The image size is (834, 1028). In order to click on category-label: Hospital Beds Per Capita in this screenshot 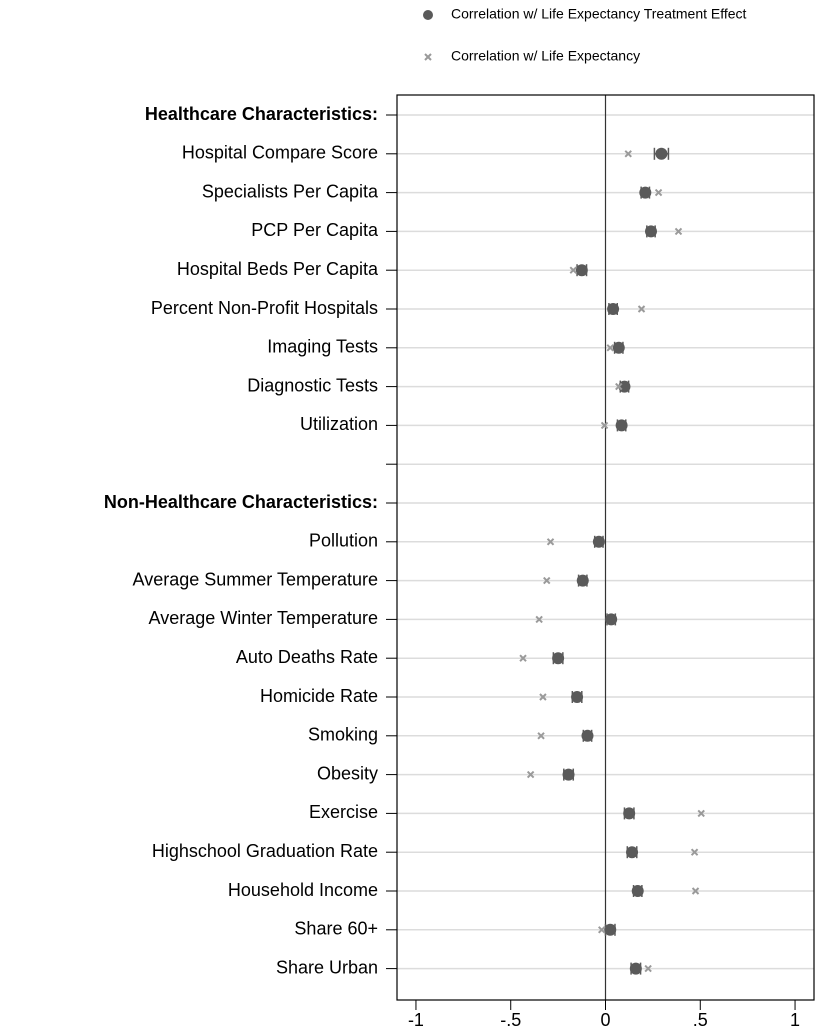, I will do `click(278, 269)`.